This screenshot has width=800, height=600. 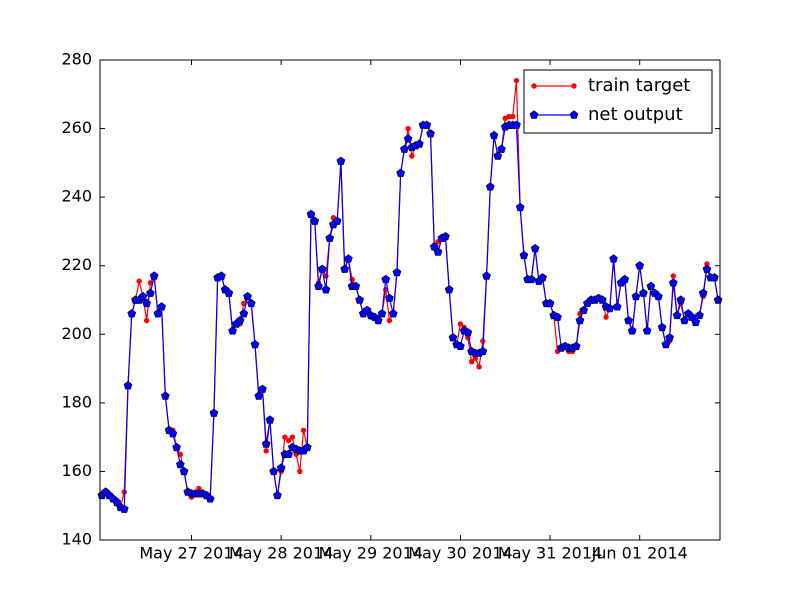 What do you see at coordinates (76, 470) in the screenshot?
I see `y-tick-label: 160` at bounding box center [76, 470].